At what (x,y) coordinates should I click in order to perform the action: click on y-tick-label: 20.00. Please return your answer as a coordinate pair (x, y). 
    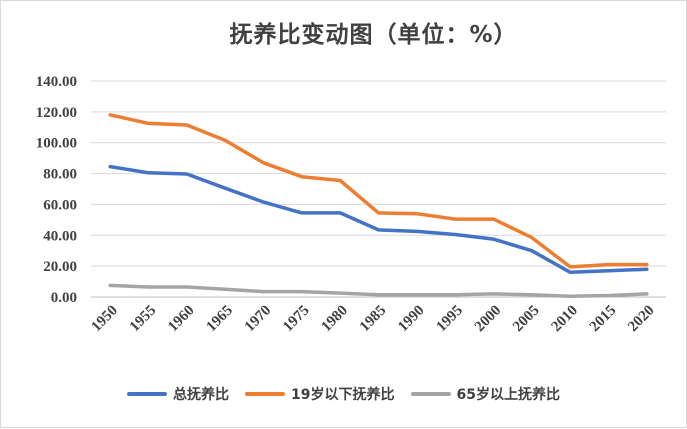
    Looking at the image, I should click on (60, 267).